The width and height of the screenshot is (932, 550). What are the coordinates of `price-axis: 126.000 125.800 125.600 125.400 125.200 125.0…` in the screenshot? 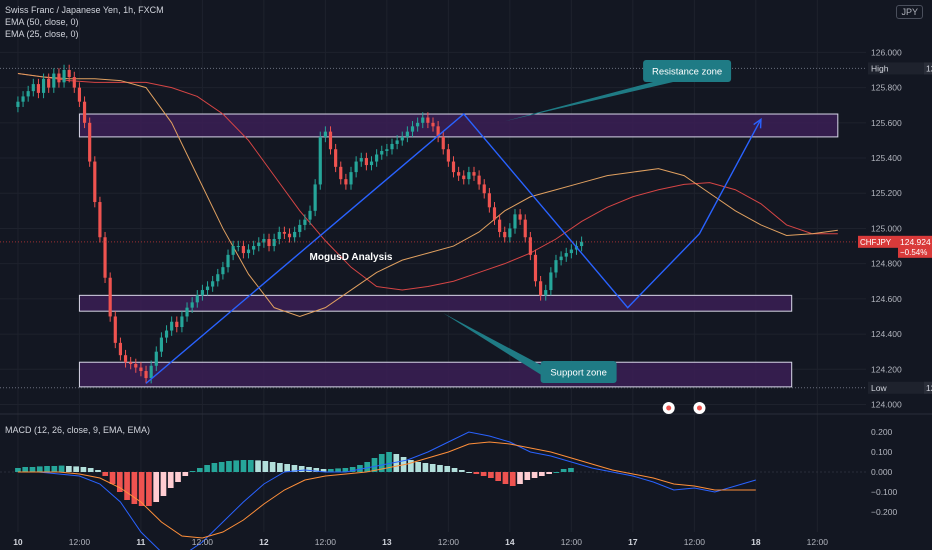 It's located at (895, 228).